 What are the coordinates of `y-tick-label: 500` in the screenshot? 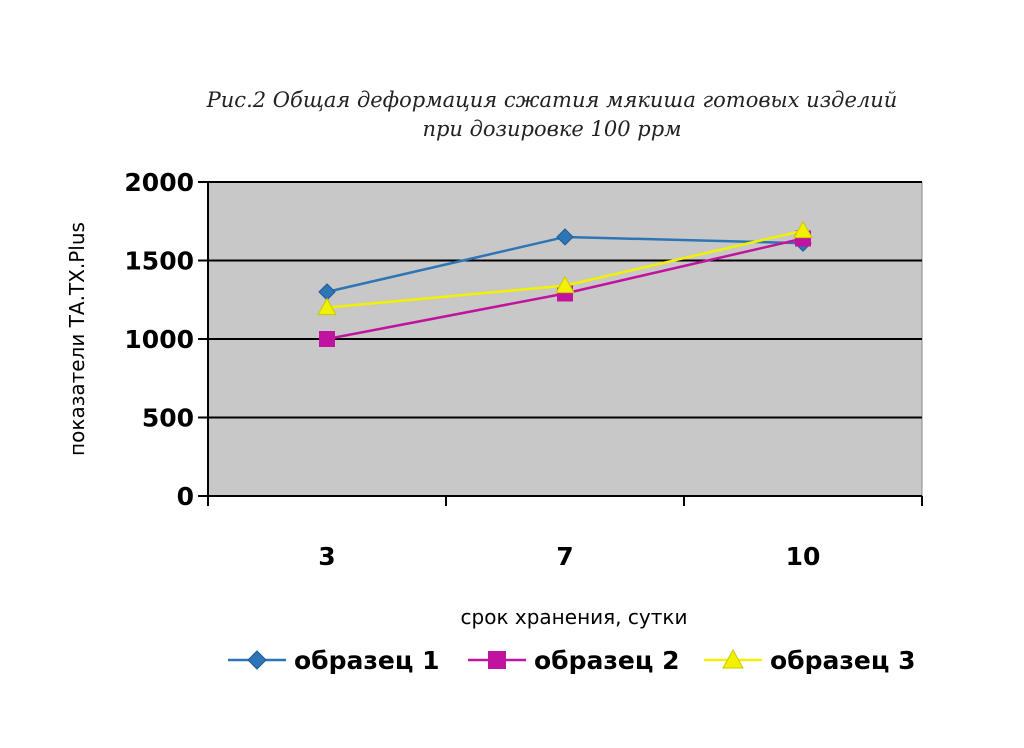 It's located at (168, 418).